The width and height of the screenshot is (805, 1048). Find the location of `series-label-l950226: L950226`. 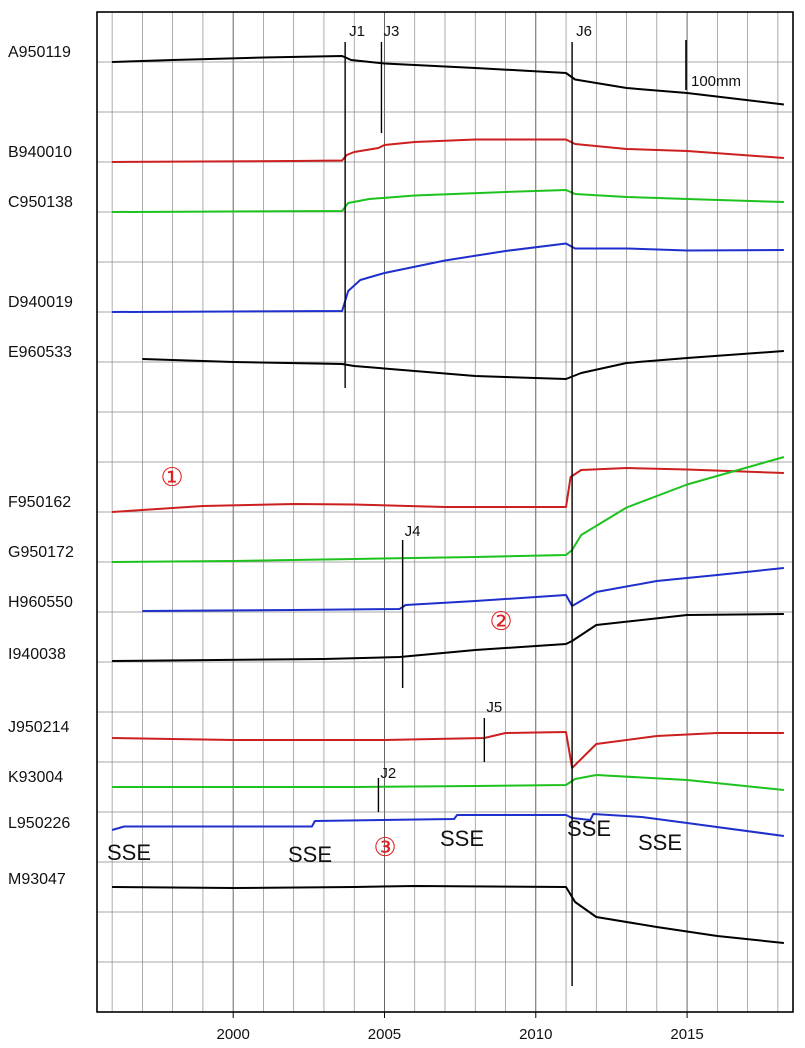

series-label-l950226: L950226 is located at coordinates (39, 823).